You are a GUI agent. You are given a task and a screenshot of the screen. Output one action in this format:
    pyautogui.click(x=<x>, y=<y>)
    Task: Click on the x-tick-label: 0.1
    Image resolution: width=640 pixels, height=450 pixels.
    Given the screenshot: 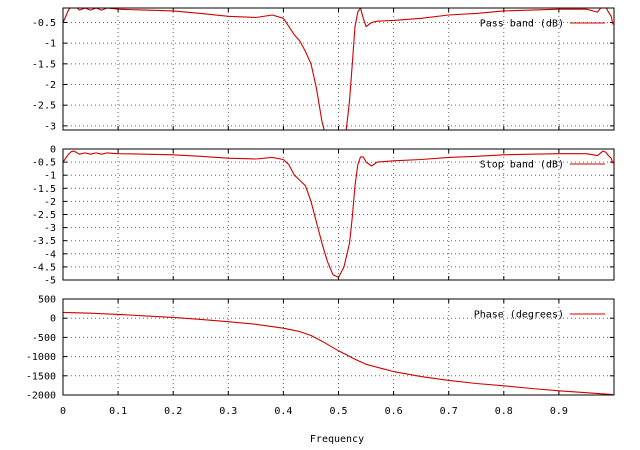 What is the action you would take?
    pyautogui.click(x=118, y=411)
    